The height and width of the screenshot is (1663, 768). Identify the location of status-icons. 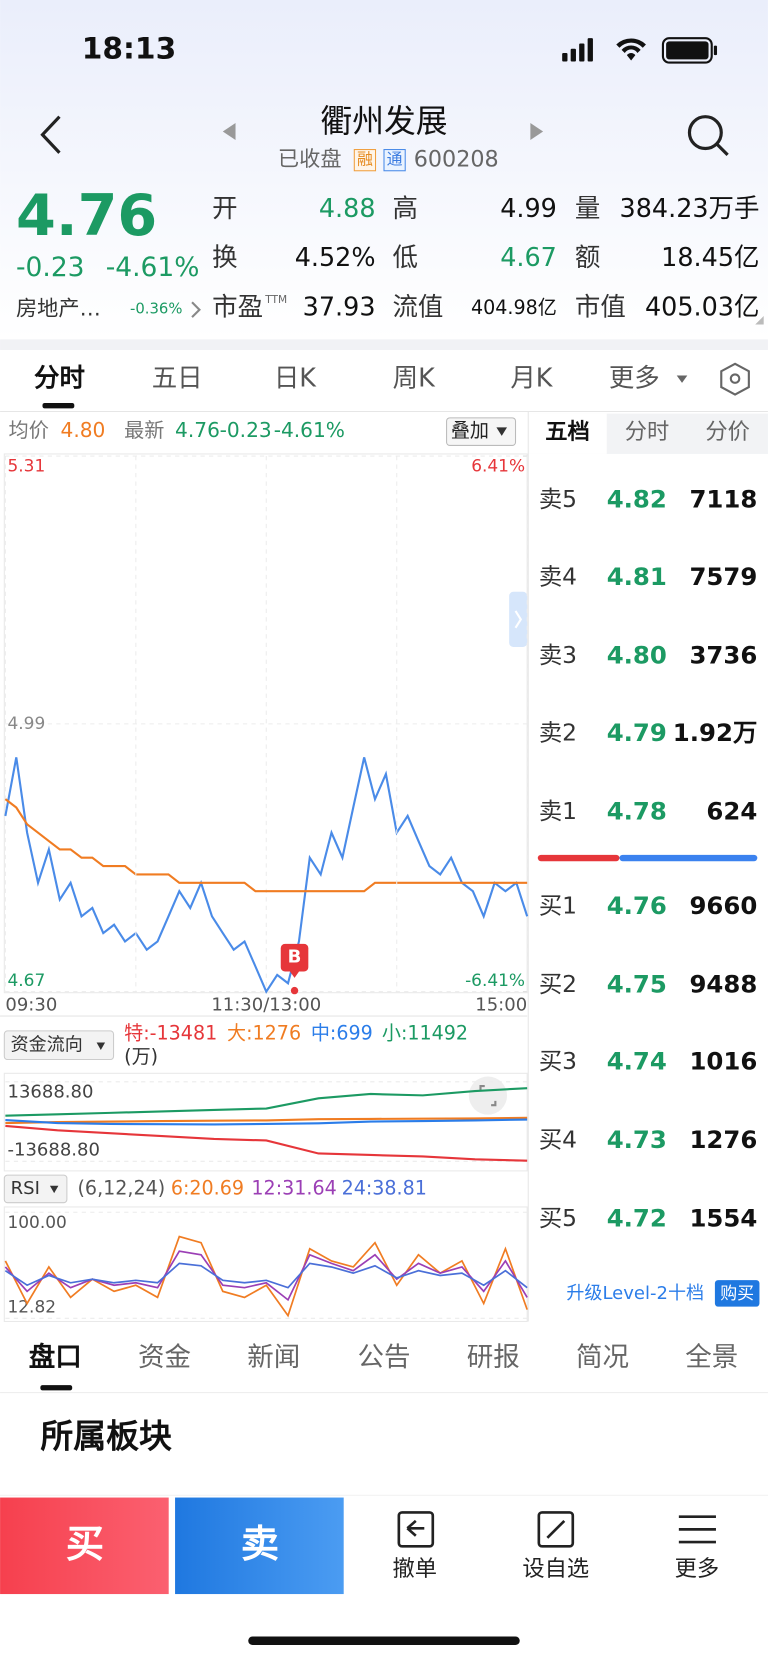
(640, 50).